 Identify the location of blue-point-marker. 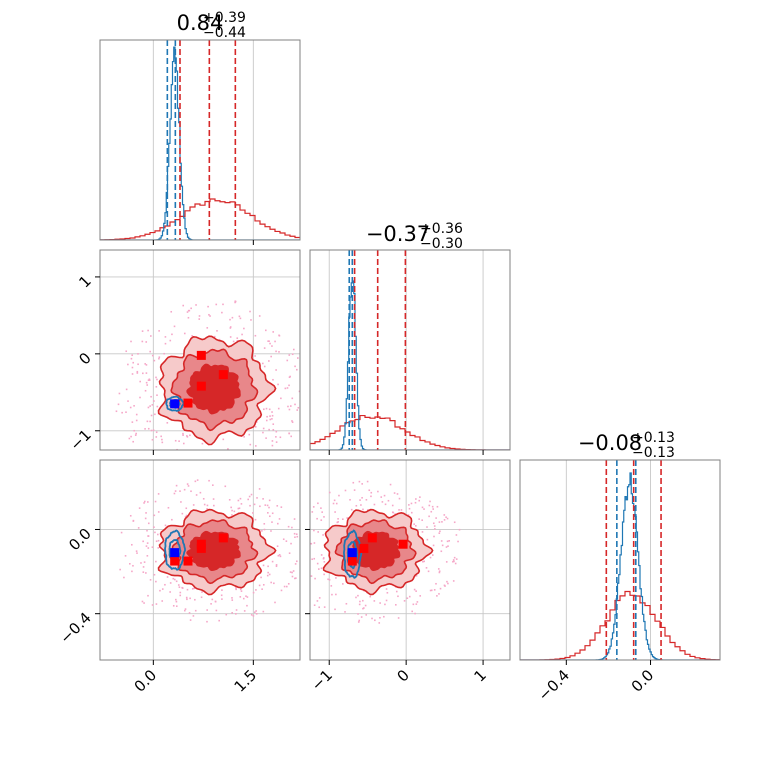
(352, 553).